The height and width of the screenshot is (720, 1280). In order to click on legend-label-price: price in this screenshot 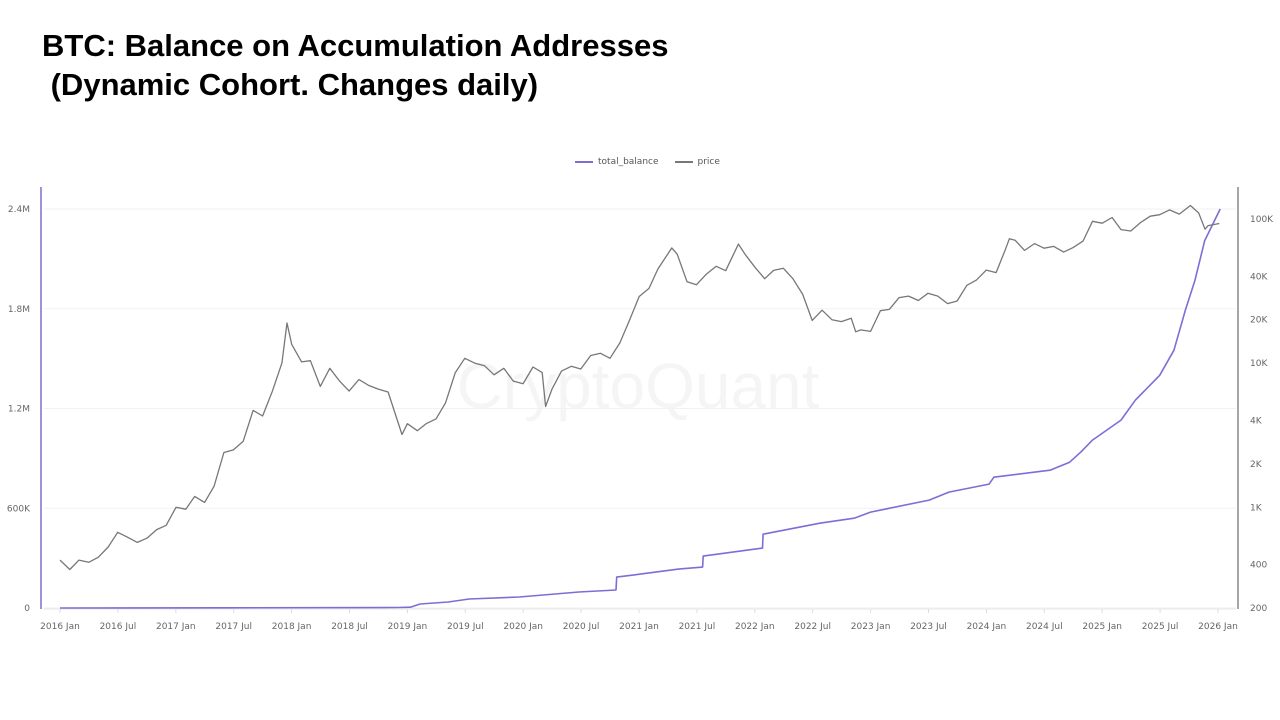, I will do `click(708, 162)`.